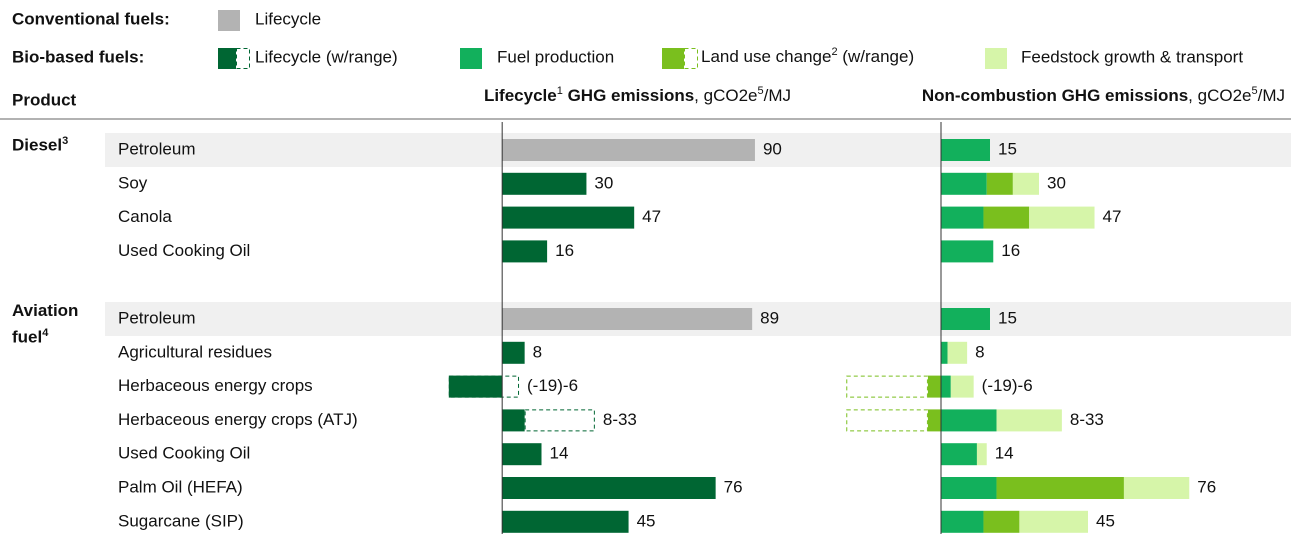 This screenshot has width=1291, height=534. I want to click on legend-label: Land use change, so click(766, 56).